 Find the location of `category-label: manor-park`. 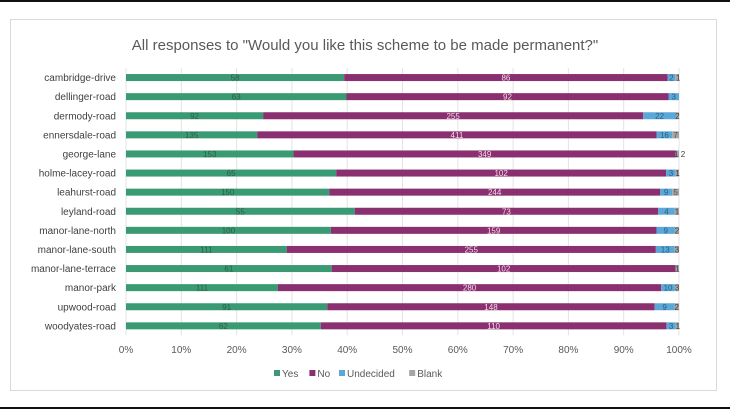

category-label: manor-park is located at coordinates (91, 288).